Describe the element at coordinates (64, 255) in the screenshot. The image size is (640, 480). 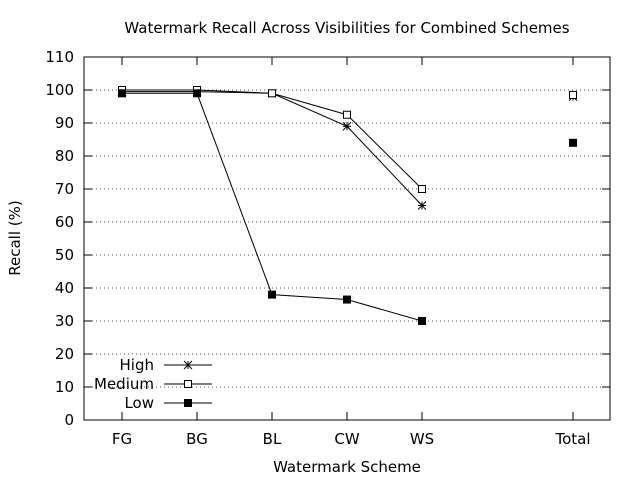
I see `y-tick-label: 50` at that location.